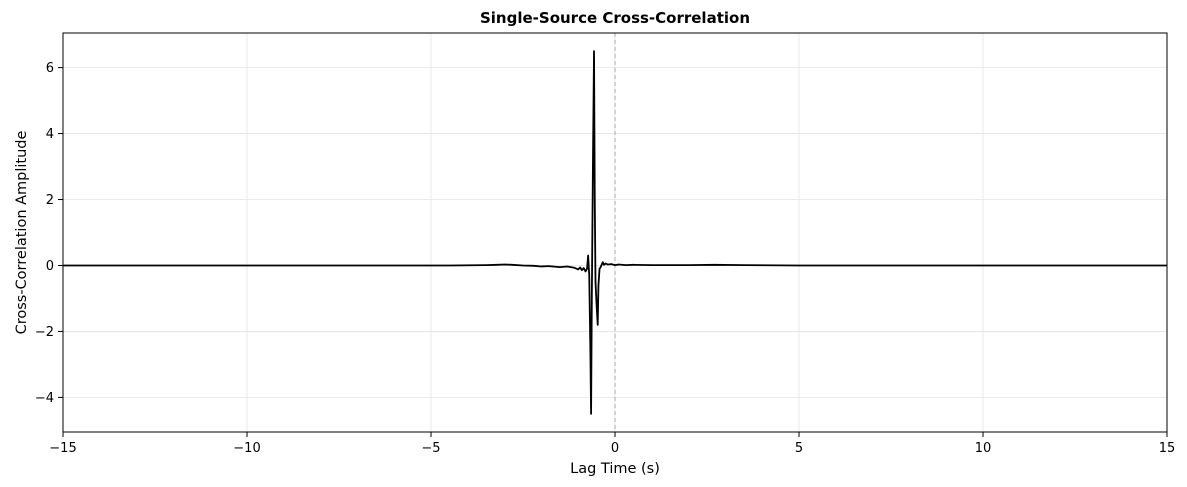 Image resolution: width=1187 pixels, height=487 pixels. What do you see at coordinates (50, 134) in the screenshot?
I see `y-tick-label: 4` at bounding box center [50, 134].